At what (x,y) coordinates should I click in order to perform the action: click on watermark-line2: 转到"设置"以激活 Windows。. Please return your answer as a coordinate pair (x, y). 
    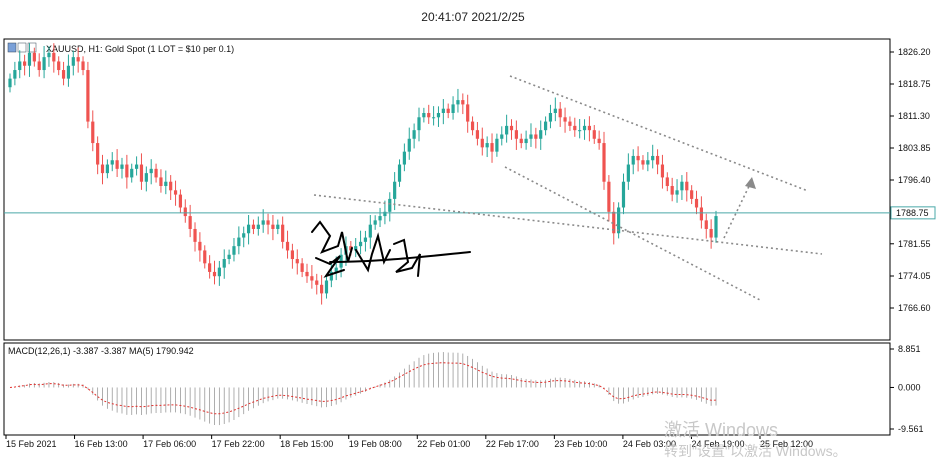
    Looking at the image, I should click on (755, 450).